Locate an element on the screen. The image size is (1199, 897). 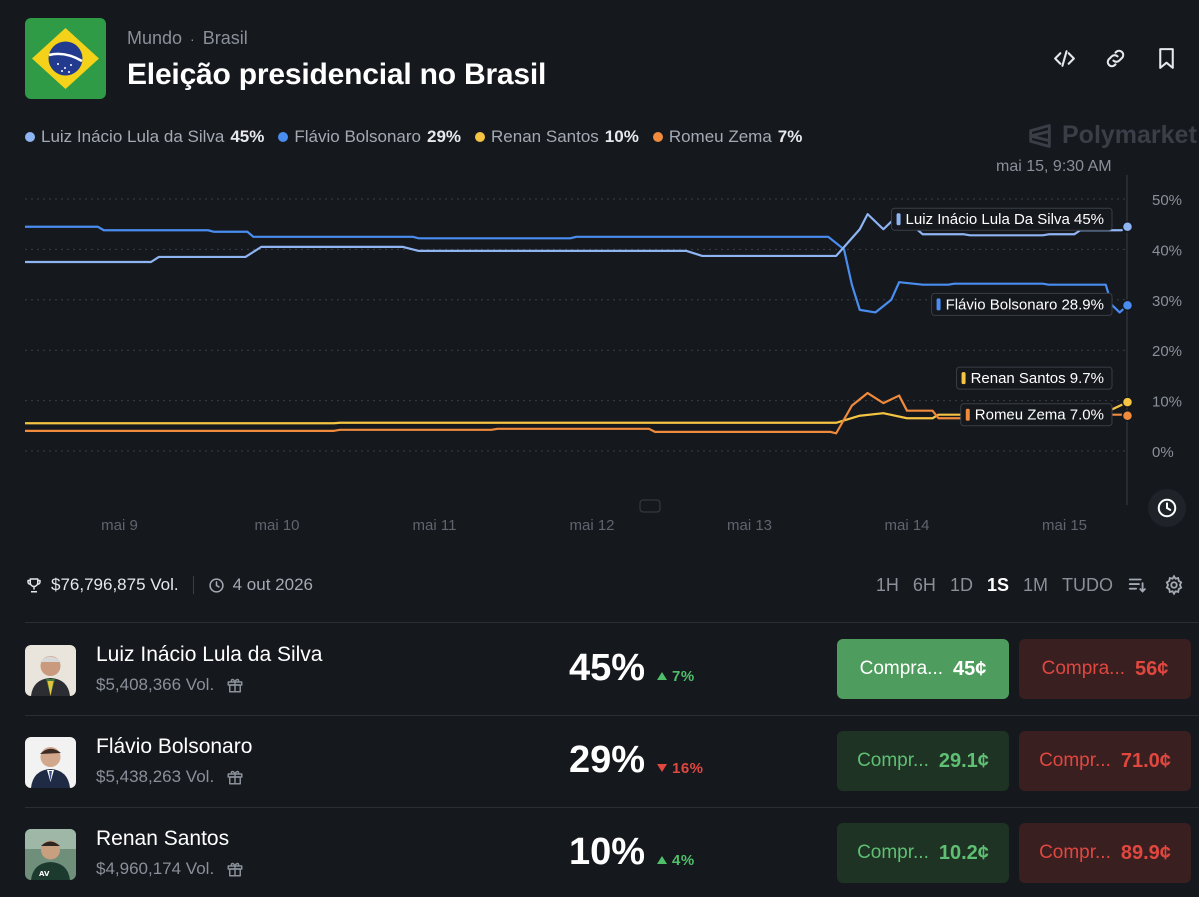
buy-no-button: Compra... 56¢ is located at coordinates (1105, 669).